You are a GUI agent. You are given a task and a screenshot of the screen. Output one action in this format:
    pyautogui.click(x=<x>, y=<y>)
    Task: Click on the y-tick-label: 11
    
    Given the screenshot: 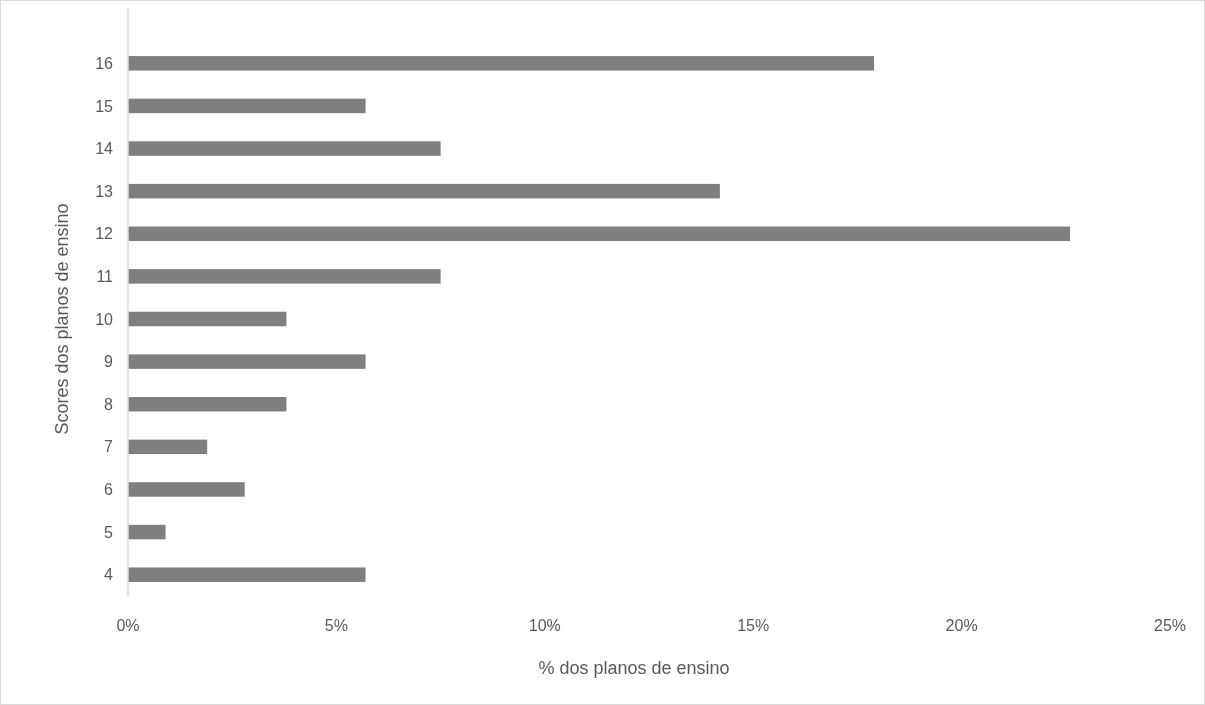 What is the action you would take?
    pyautogui.click(x=105, y=276)
    